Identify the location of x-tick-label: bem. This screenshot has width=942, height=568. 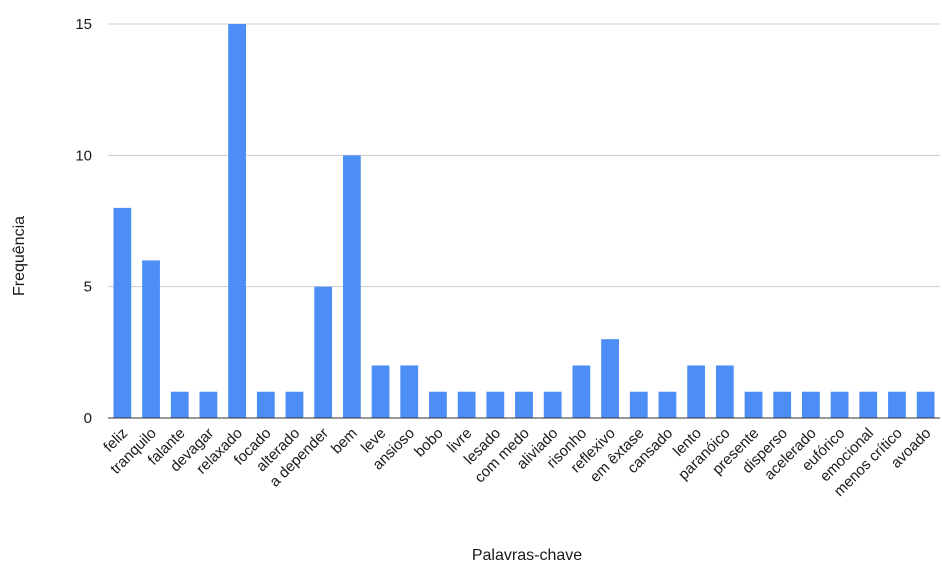
(344, 441).